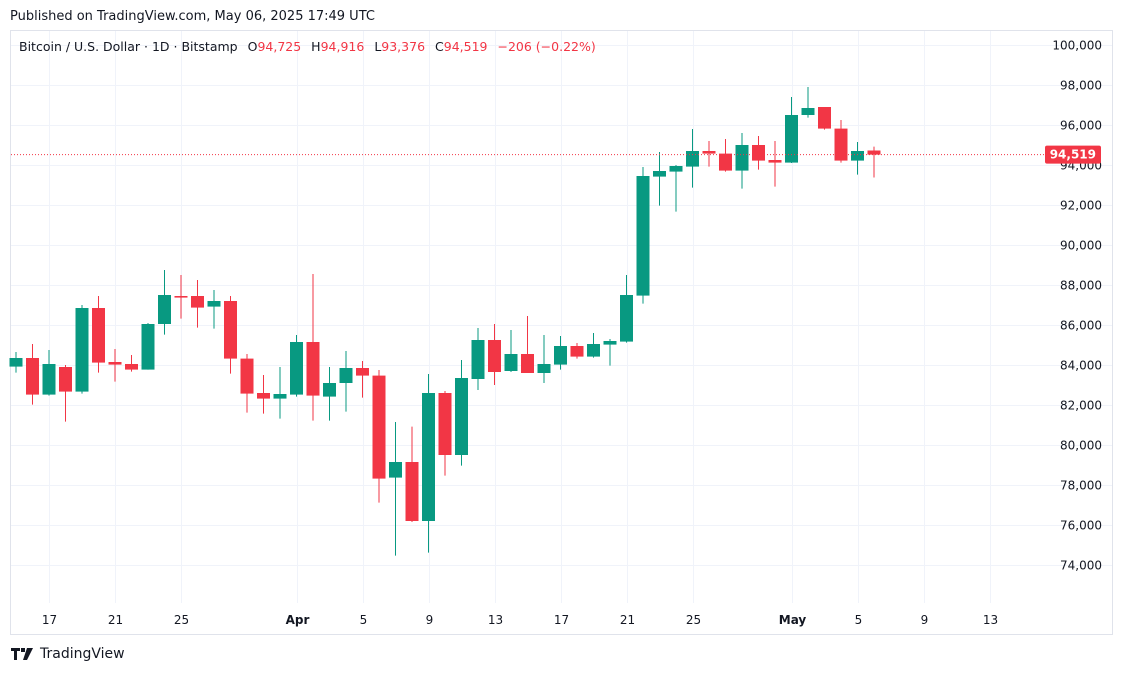  Describe the element at coordinates (252, 46) in the screenshot. I see `open-label: O` at that location.